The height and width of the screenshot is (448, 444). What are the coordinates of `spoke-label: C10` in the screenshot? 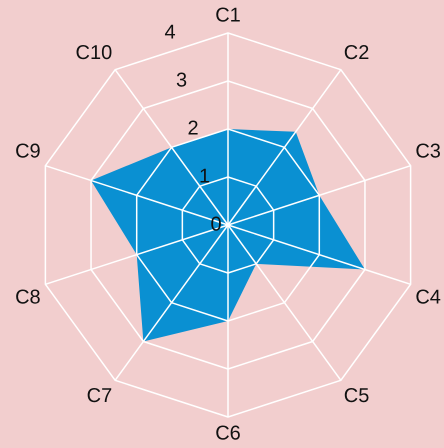 It's located at (94, 53).